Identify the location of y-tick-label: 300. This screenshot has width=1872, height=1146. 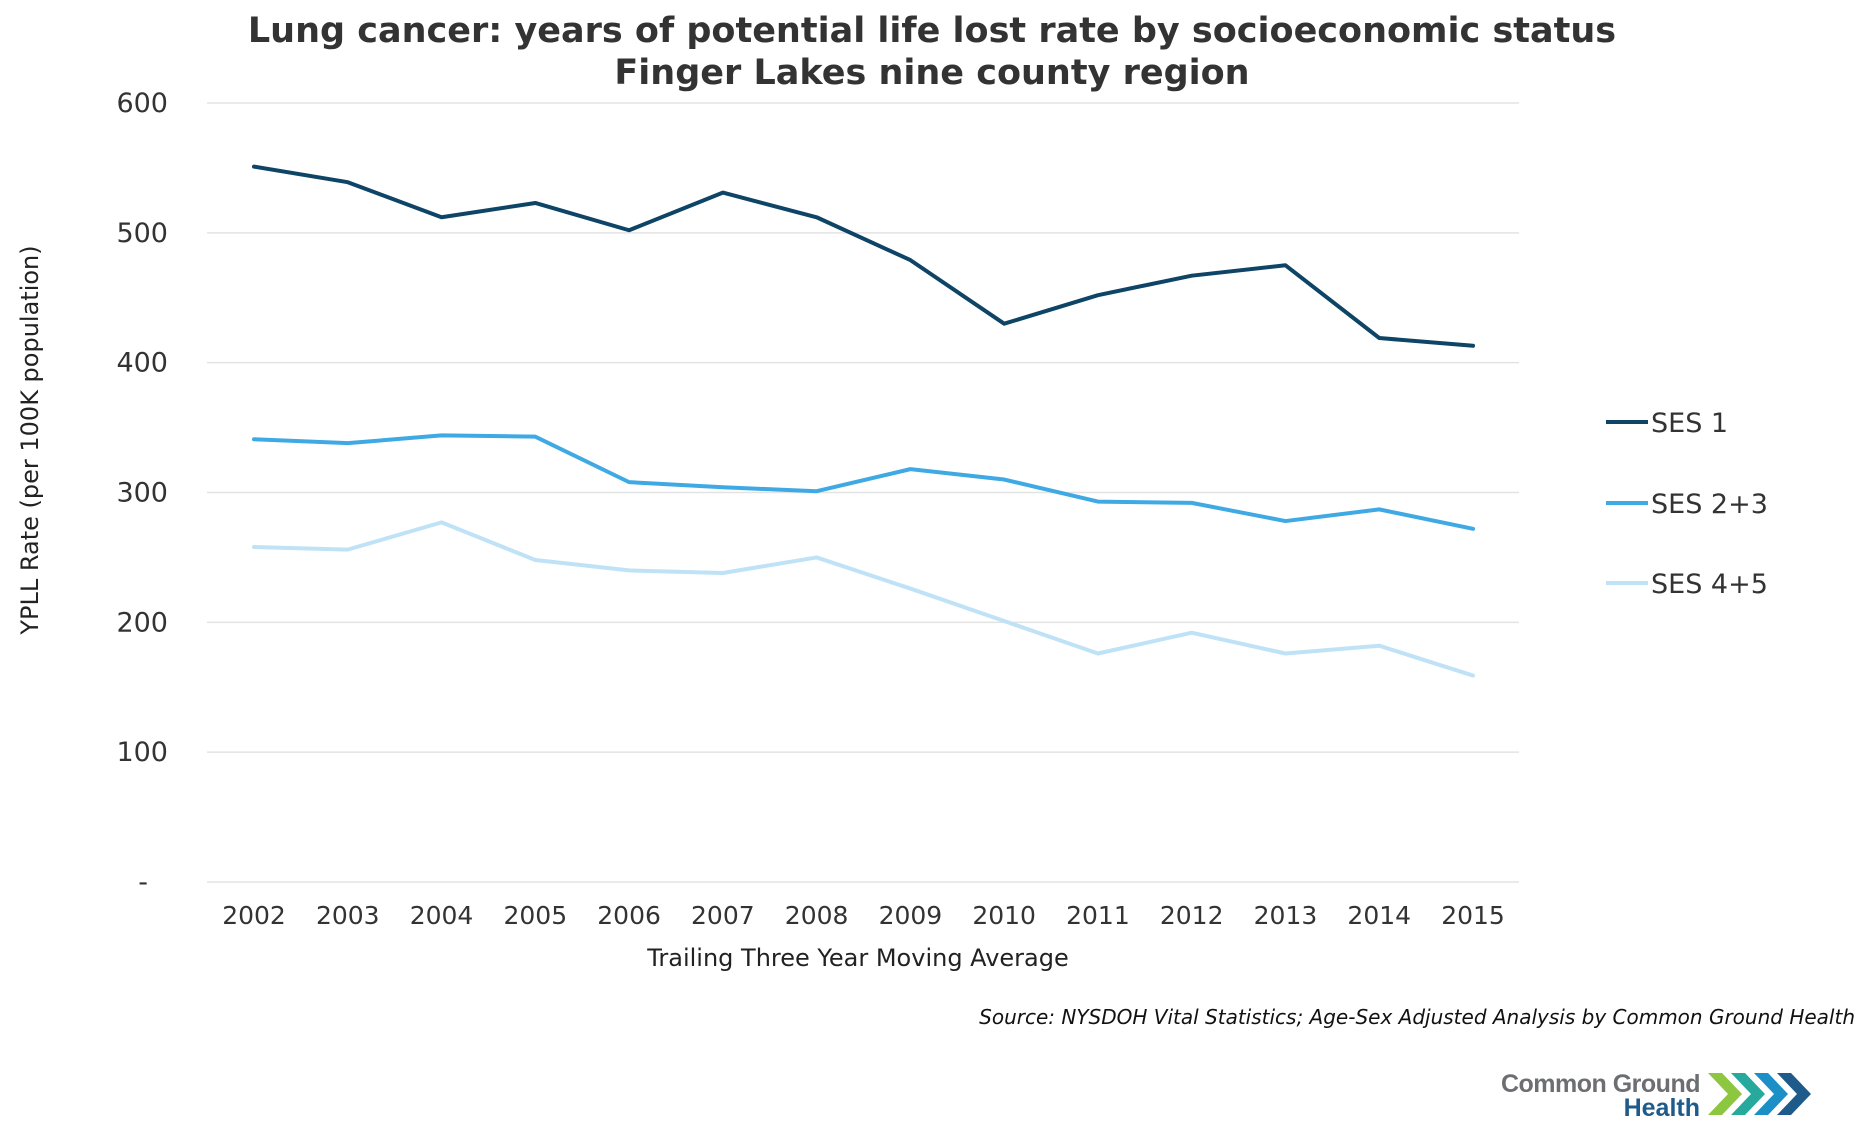
(142, 493).